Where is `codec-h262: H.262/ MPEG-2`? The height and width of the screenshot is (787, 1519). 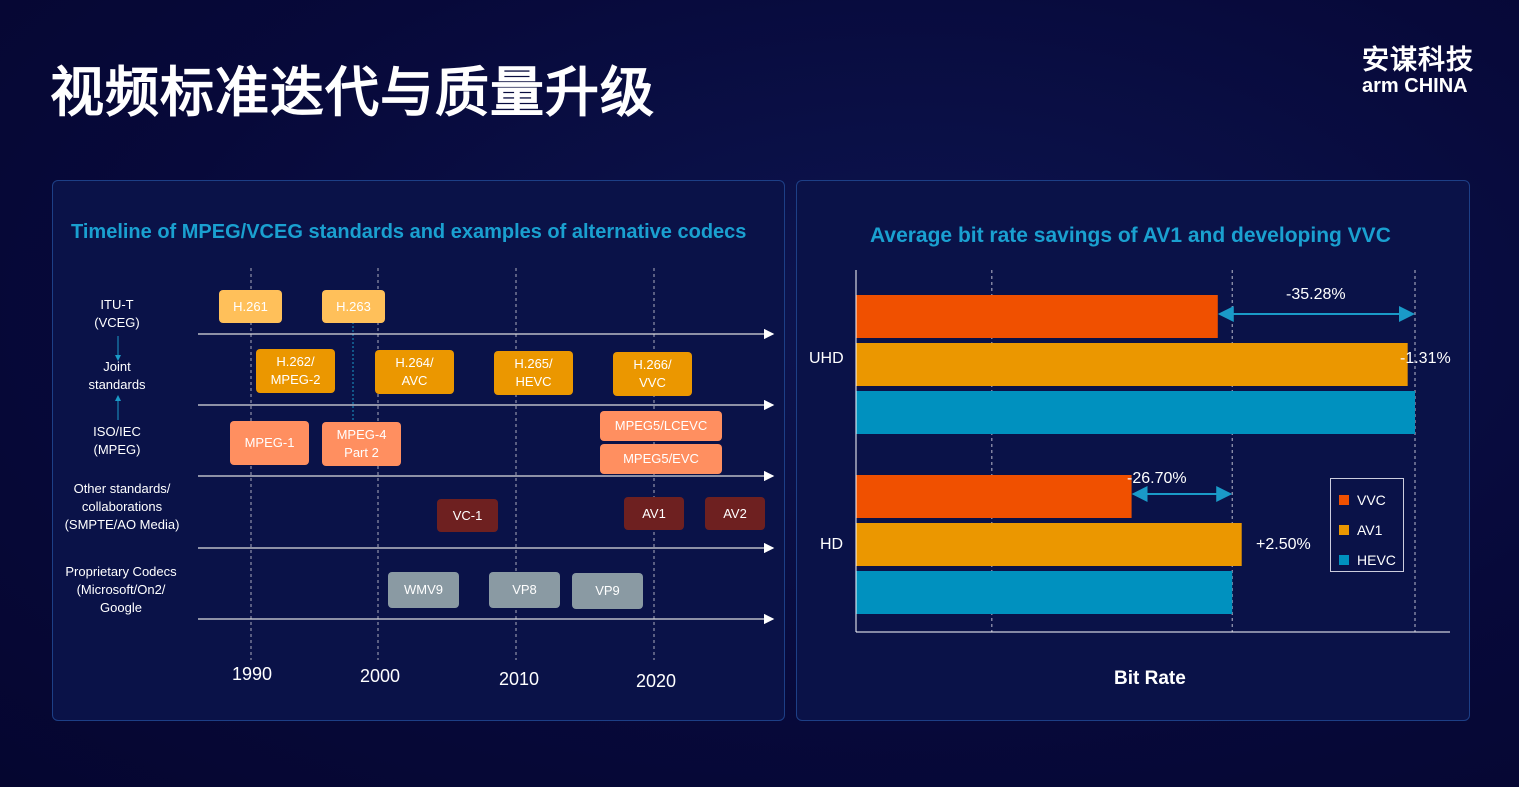 codec-h262: H.262/ MPEG-2 is located at coordinates (295, 371).